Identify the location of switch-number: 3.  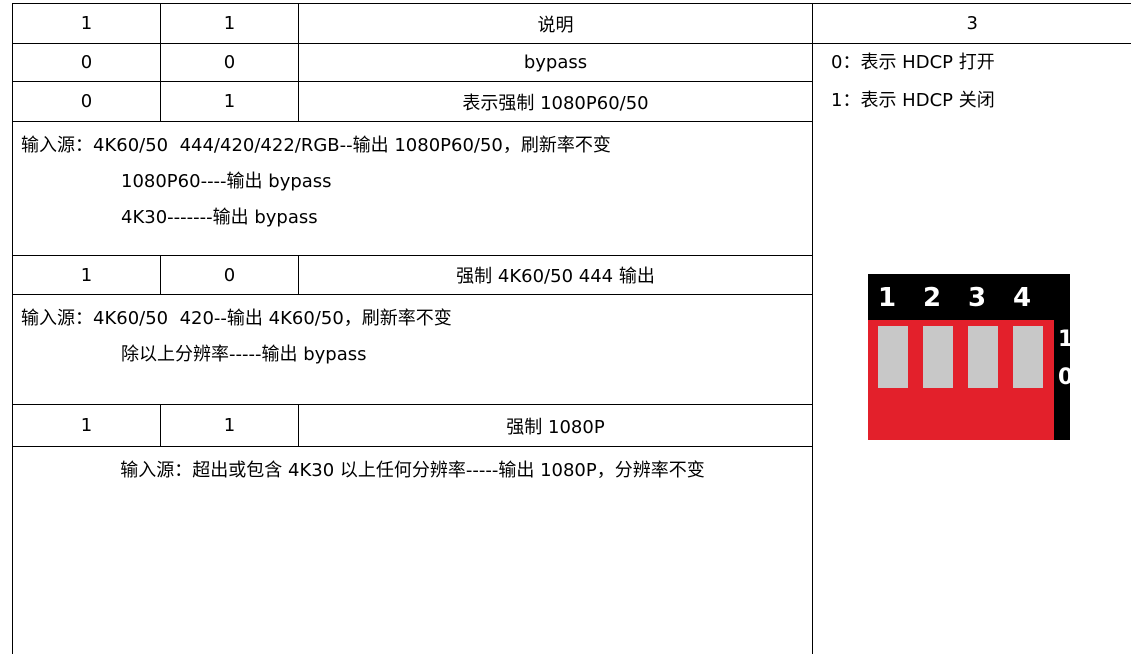
(977, 298).